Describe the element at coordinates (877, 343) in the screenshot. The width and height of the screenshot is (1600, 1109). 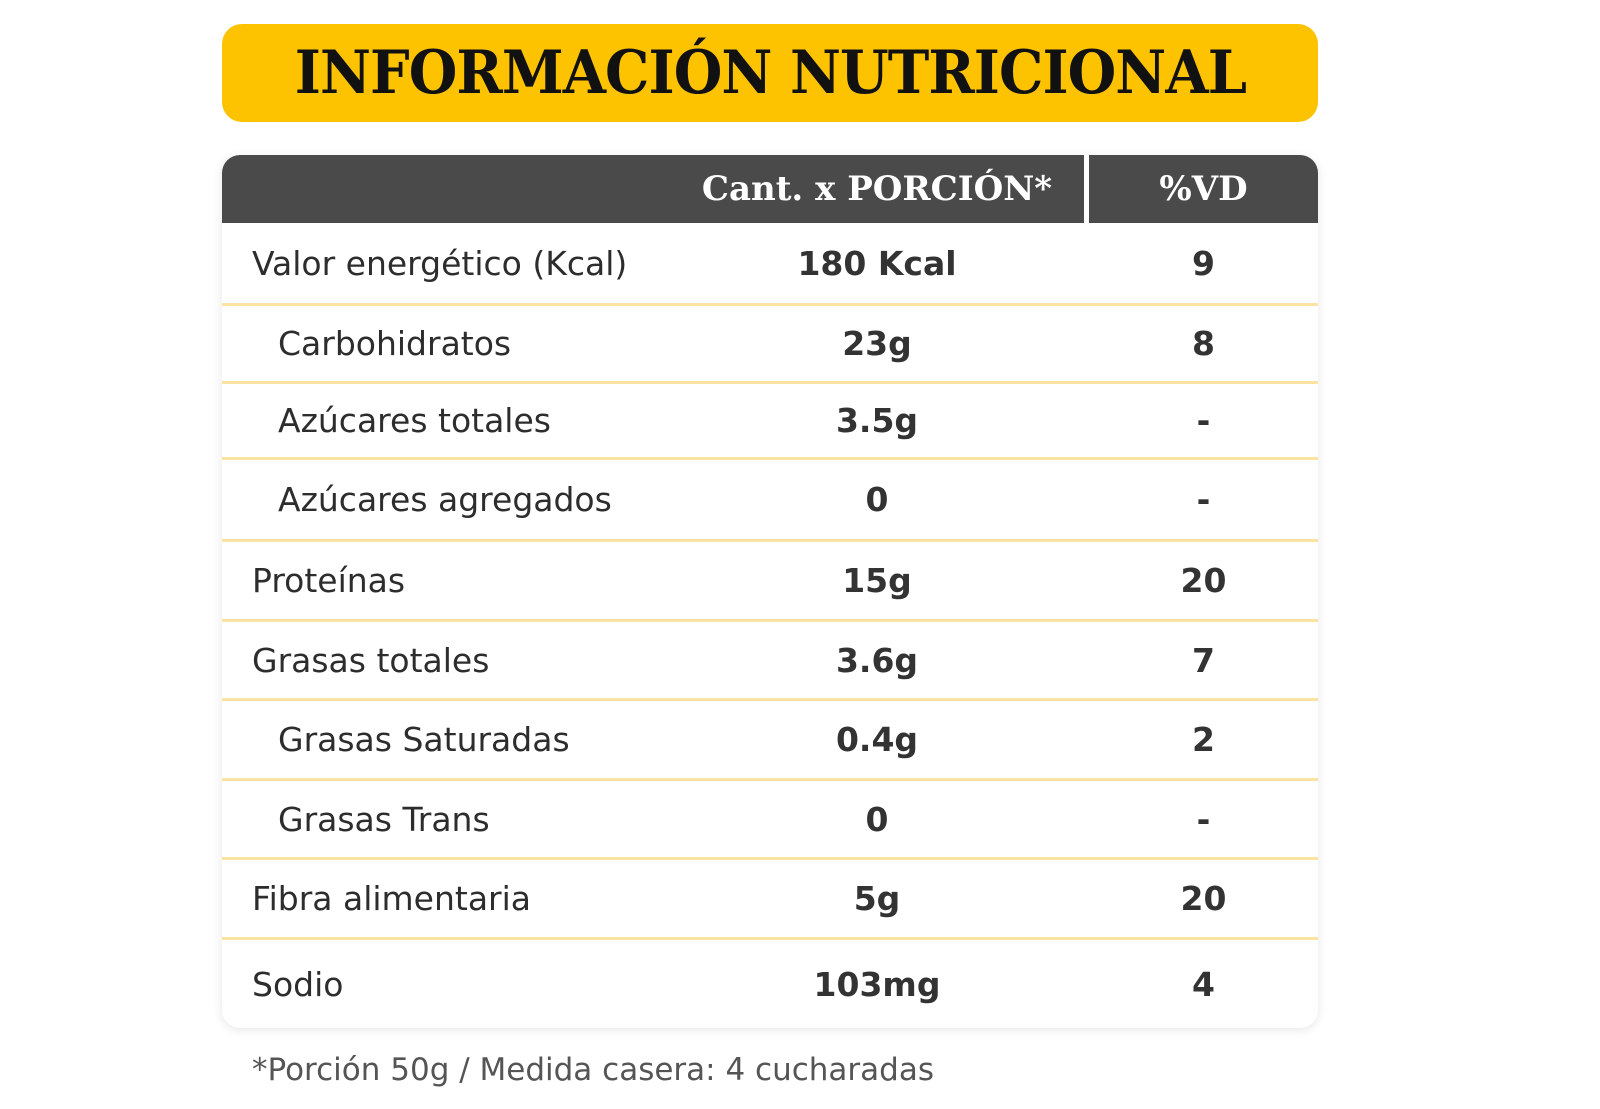
I see `nutrient-amount: 23g` at that location.